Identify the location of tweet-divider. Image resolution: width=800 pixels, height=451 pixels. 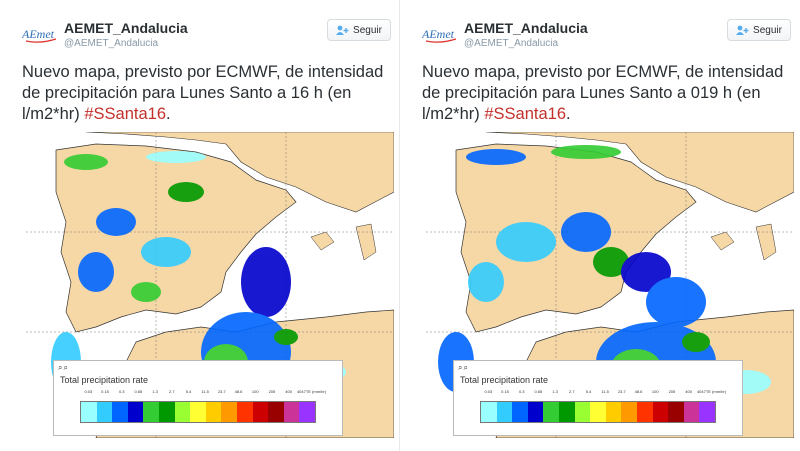
(399, 225).